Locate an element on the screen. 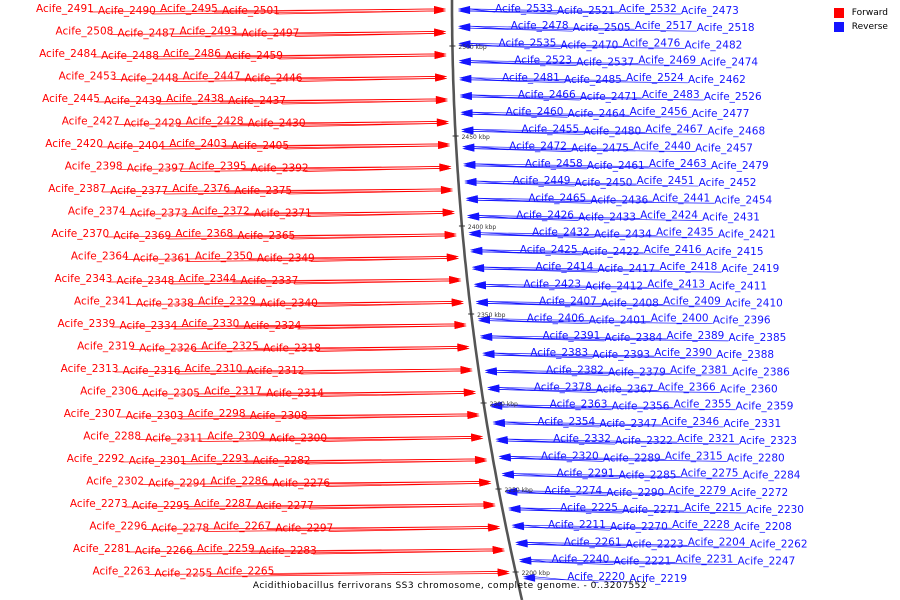 The image size is (900, 600). reverse-gene-label: Acife_2470 is located at coordinates (590, 45).